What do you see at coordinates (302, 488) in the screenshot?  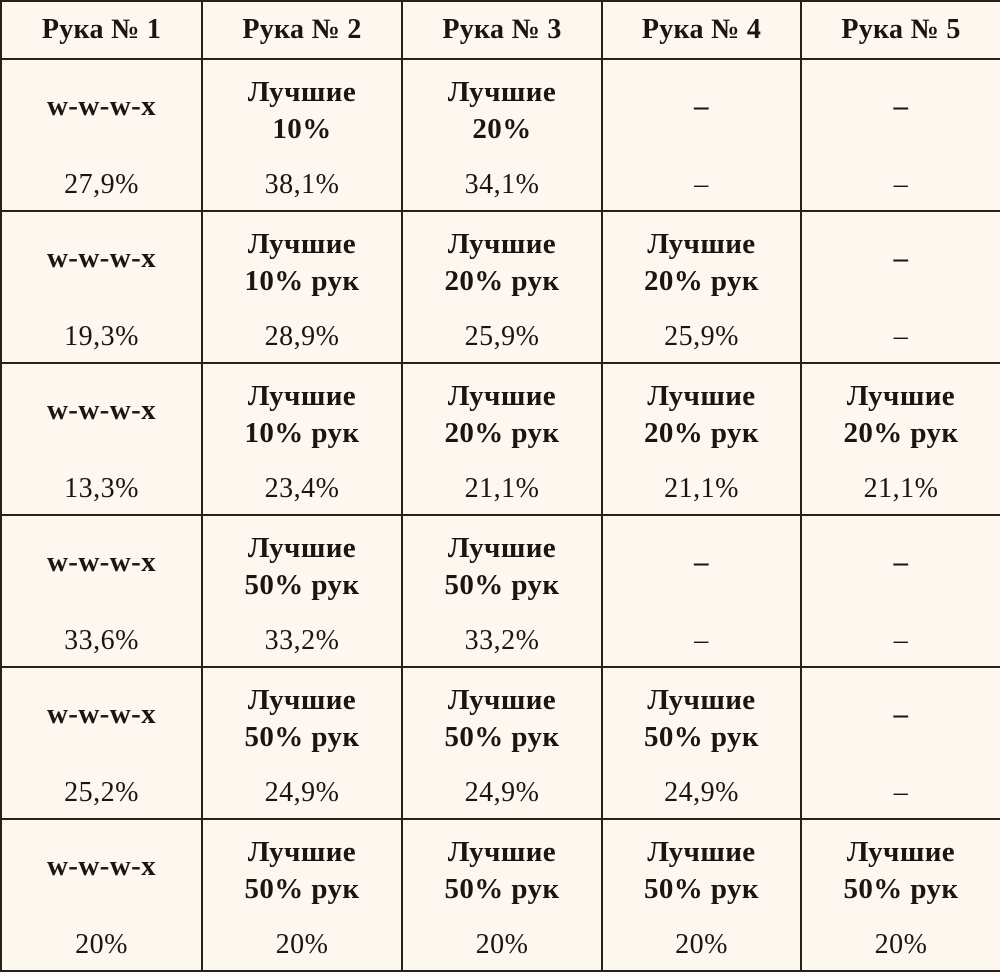 I see `equity-percentage: 23,4%` at bounding box center [302, 488].